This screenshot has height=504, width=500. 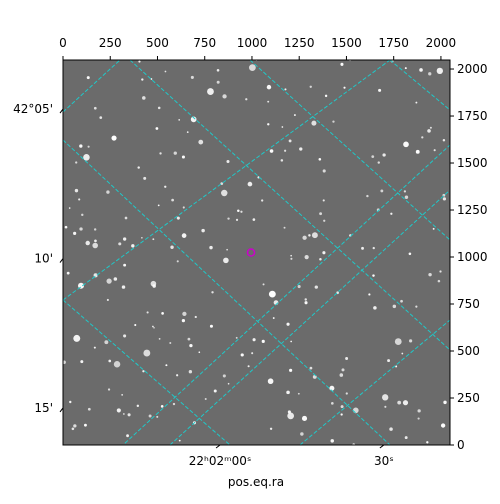 I want to click on x-tick-label: 0, so click(x=63, y=43).